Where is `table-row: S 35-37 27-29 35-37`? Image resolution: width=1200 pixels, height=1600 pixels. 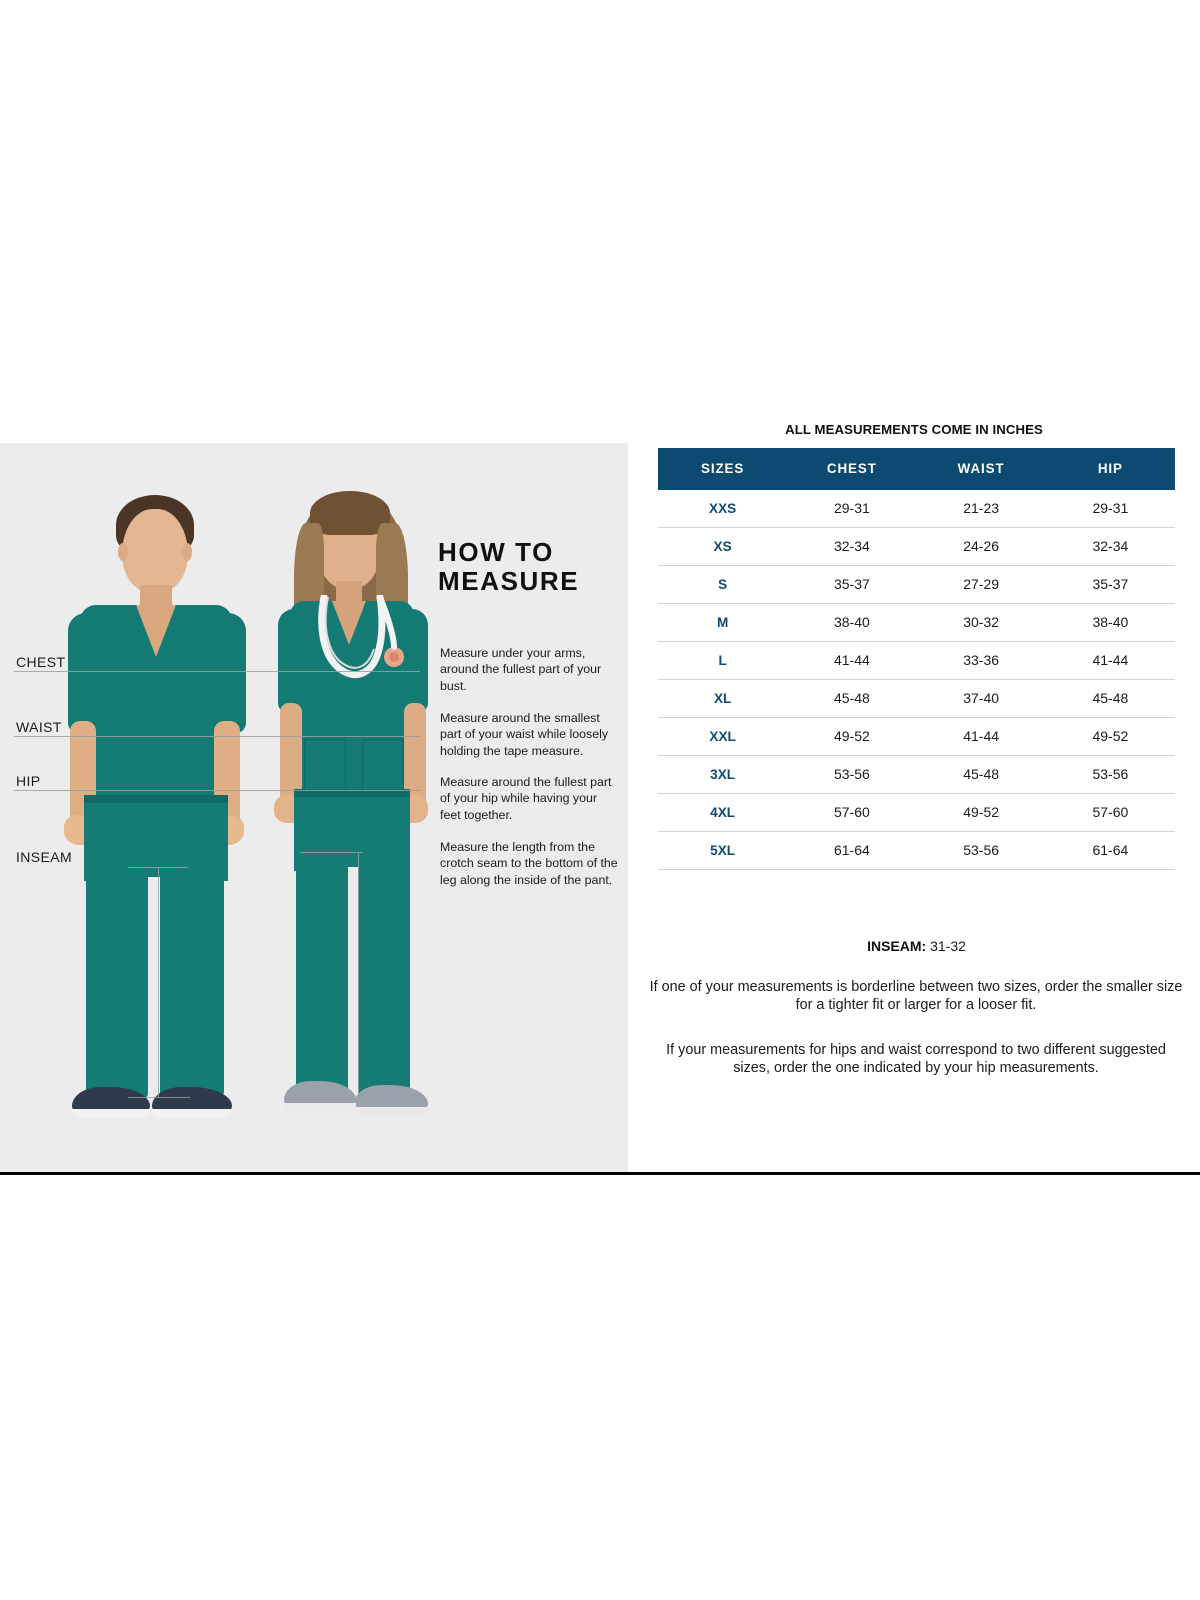 table-row: S 35-37 27-29 35-37 is located at coordinates (916, 584).